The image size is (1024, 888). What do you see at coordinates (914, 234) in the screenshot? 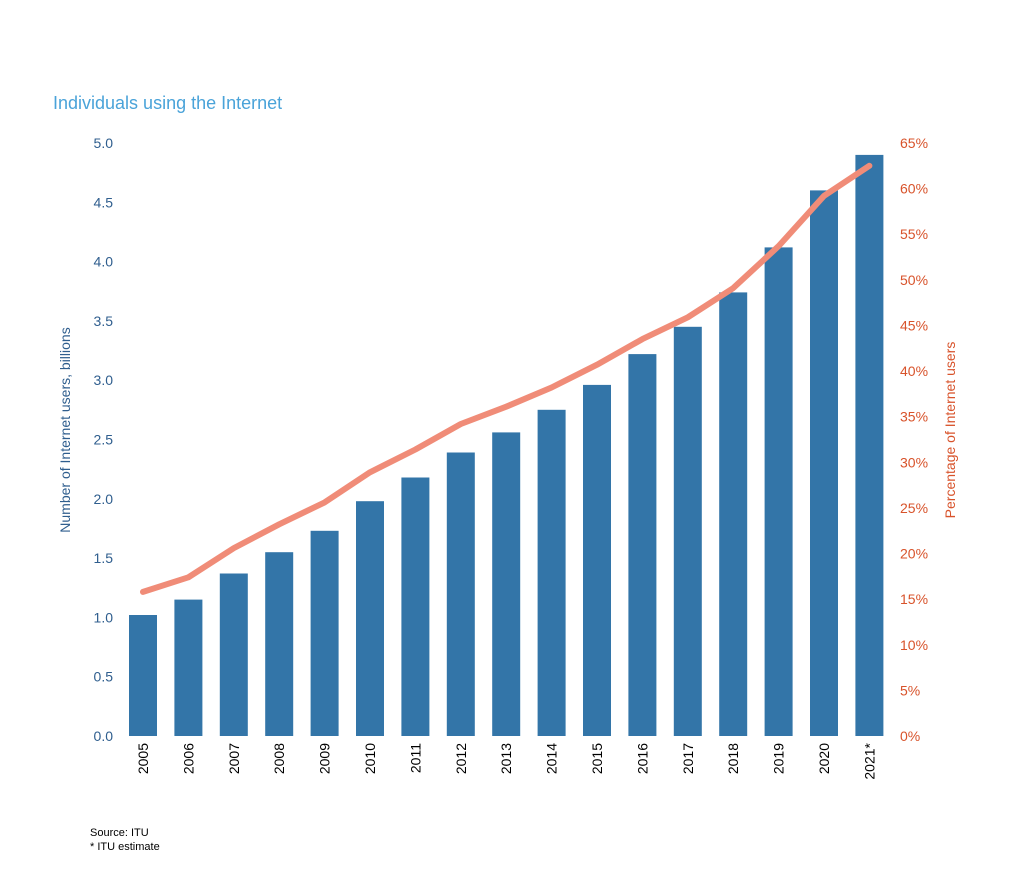
I see `right-tick-label: 55%` at bounding box center [914, 234].